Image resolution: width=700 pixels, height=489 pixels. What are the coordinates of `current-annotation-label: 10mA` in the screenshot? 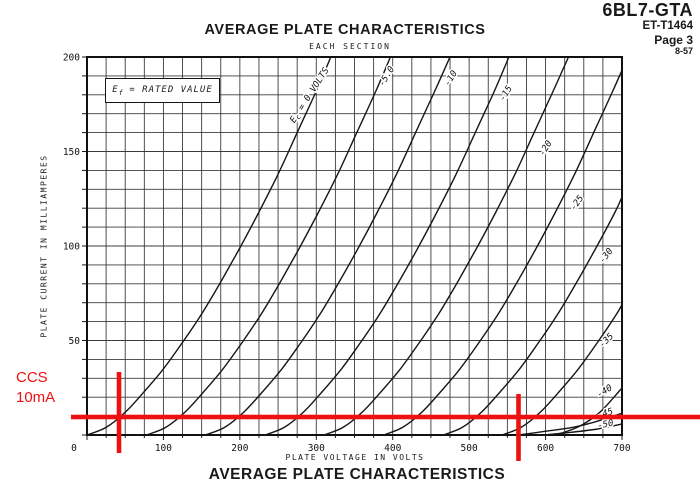 It's located at (36, 397).